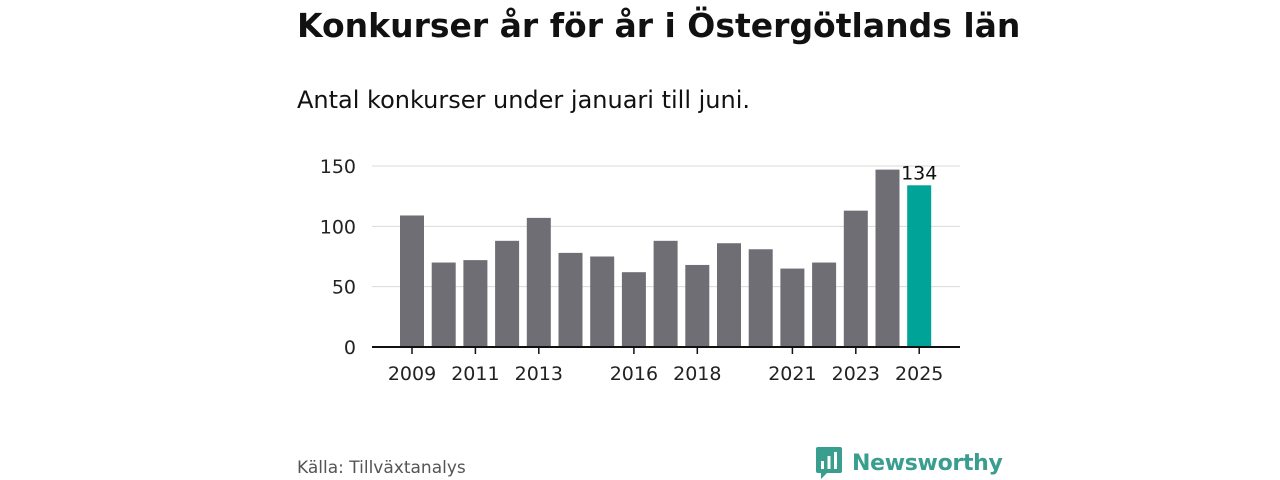 The height and width of the screenshot is (480, 1280). What do you see at coordinates (856, 374) in the screenshot?
I see `x-tick-label: 2023` at bounding box center [856, 374].